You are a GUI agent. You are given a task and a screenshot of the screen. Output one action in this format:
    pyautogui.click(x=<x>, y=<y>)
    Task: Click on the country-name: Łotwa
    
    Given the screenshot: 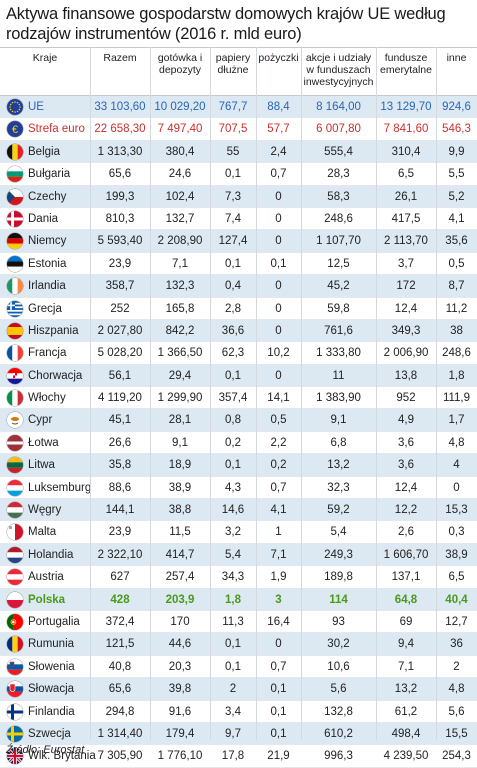 What is the action you would take?
    pyautogui.click(x=43, y=442)
    